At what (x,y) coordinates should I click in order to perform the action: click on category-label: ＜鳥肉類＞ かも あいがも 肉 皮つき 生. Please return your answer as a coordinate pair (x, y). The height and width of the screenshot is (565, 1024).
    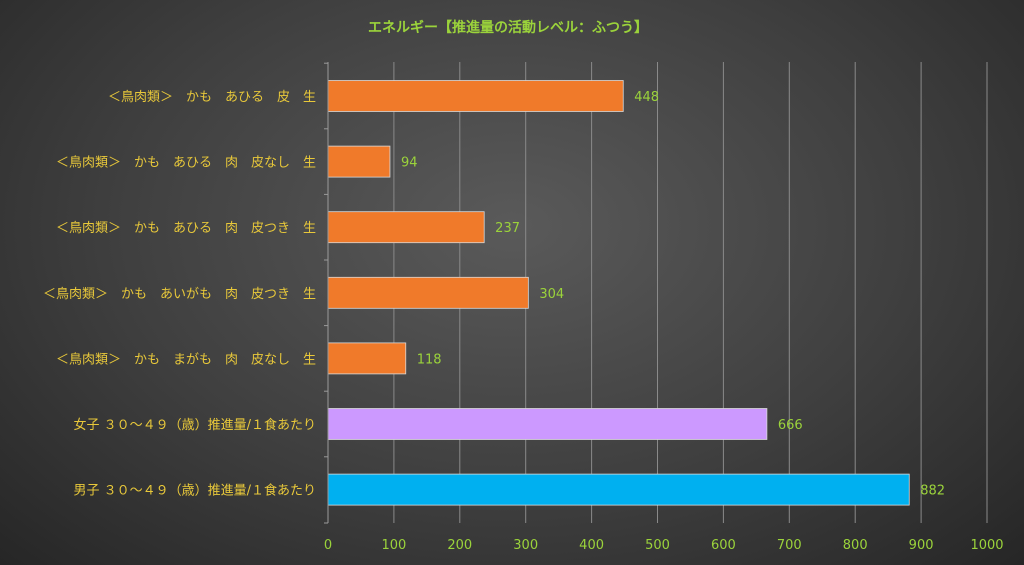
    Looking at the image, I should click on (179, 294).